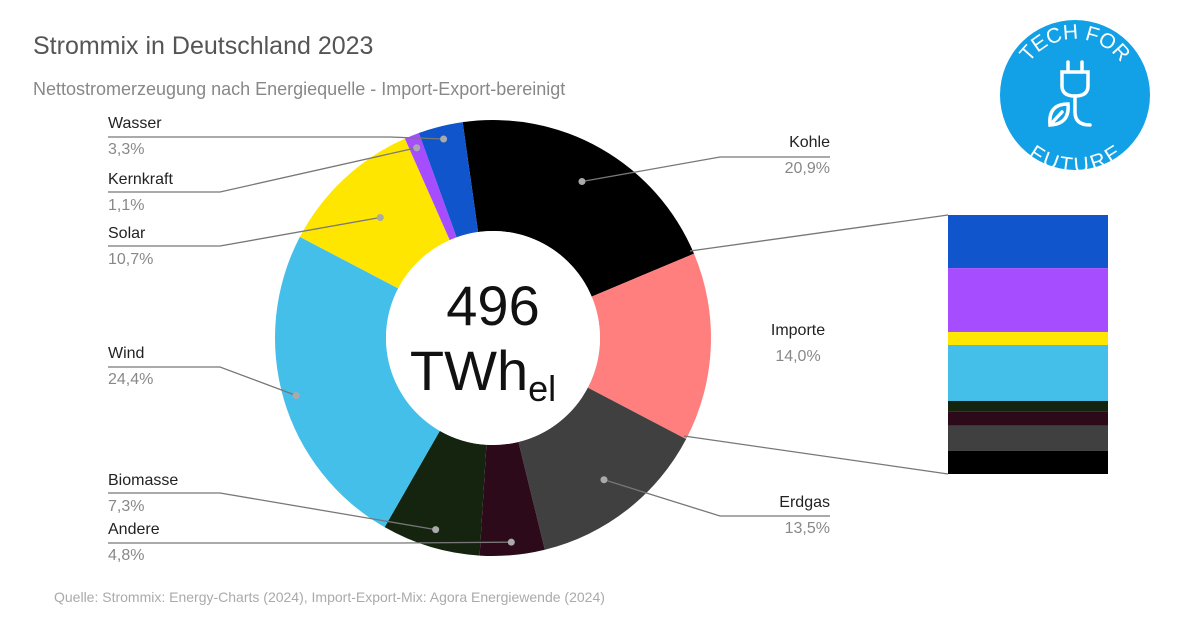  Describe the element at coordinates (140, 179) in the screenshot. I see `segment-label: Kernkraft` at that location.